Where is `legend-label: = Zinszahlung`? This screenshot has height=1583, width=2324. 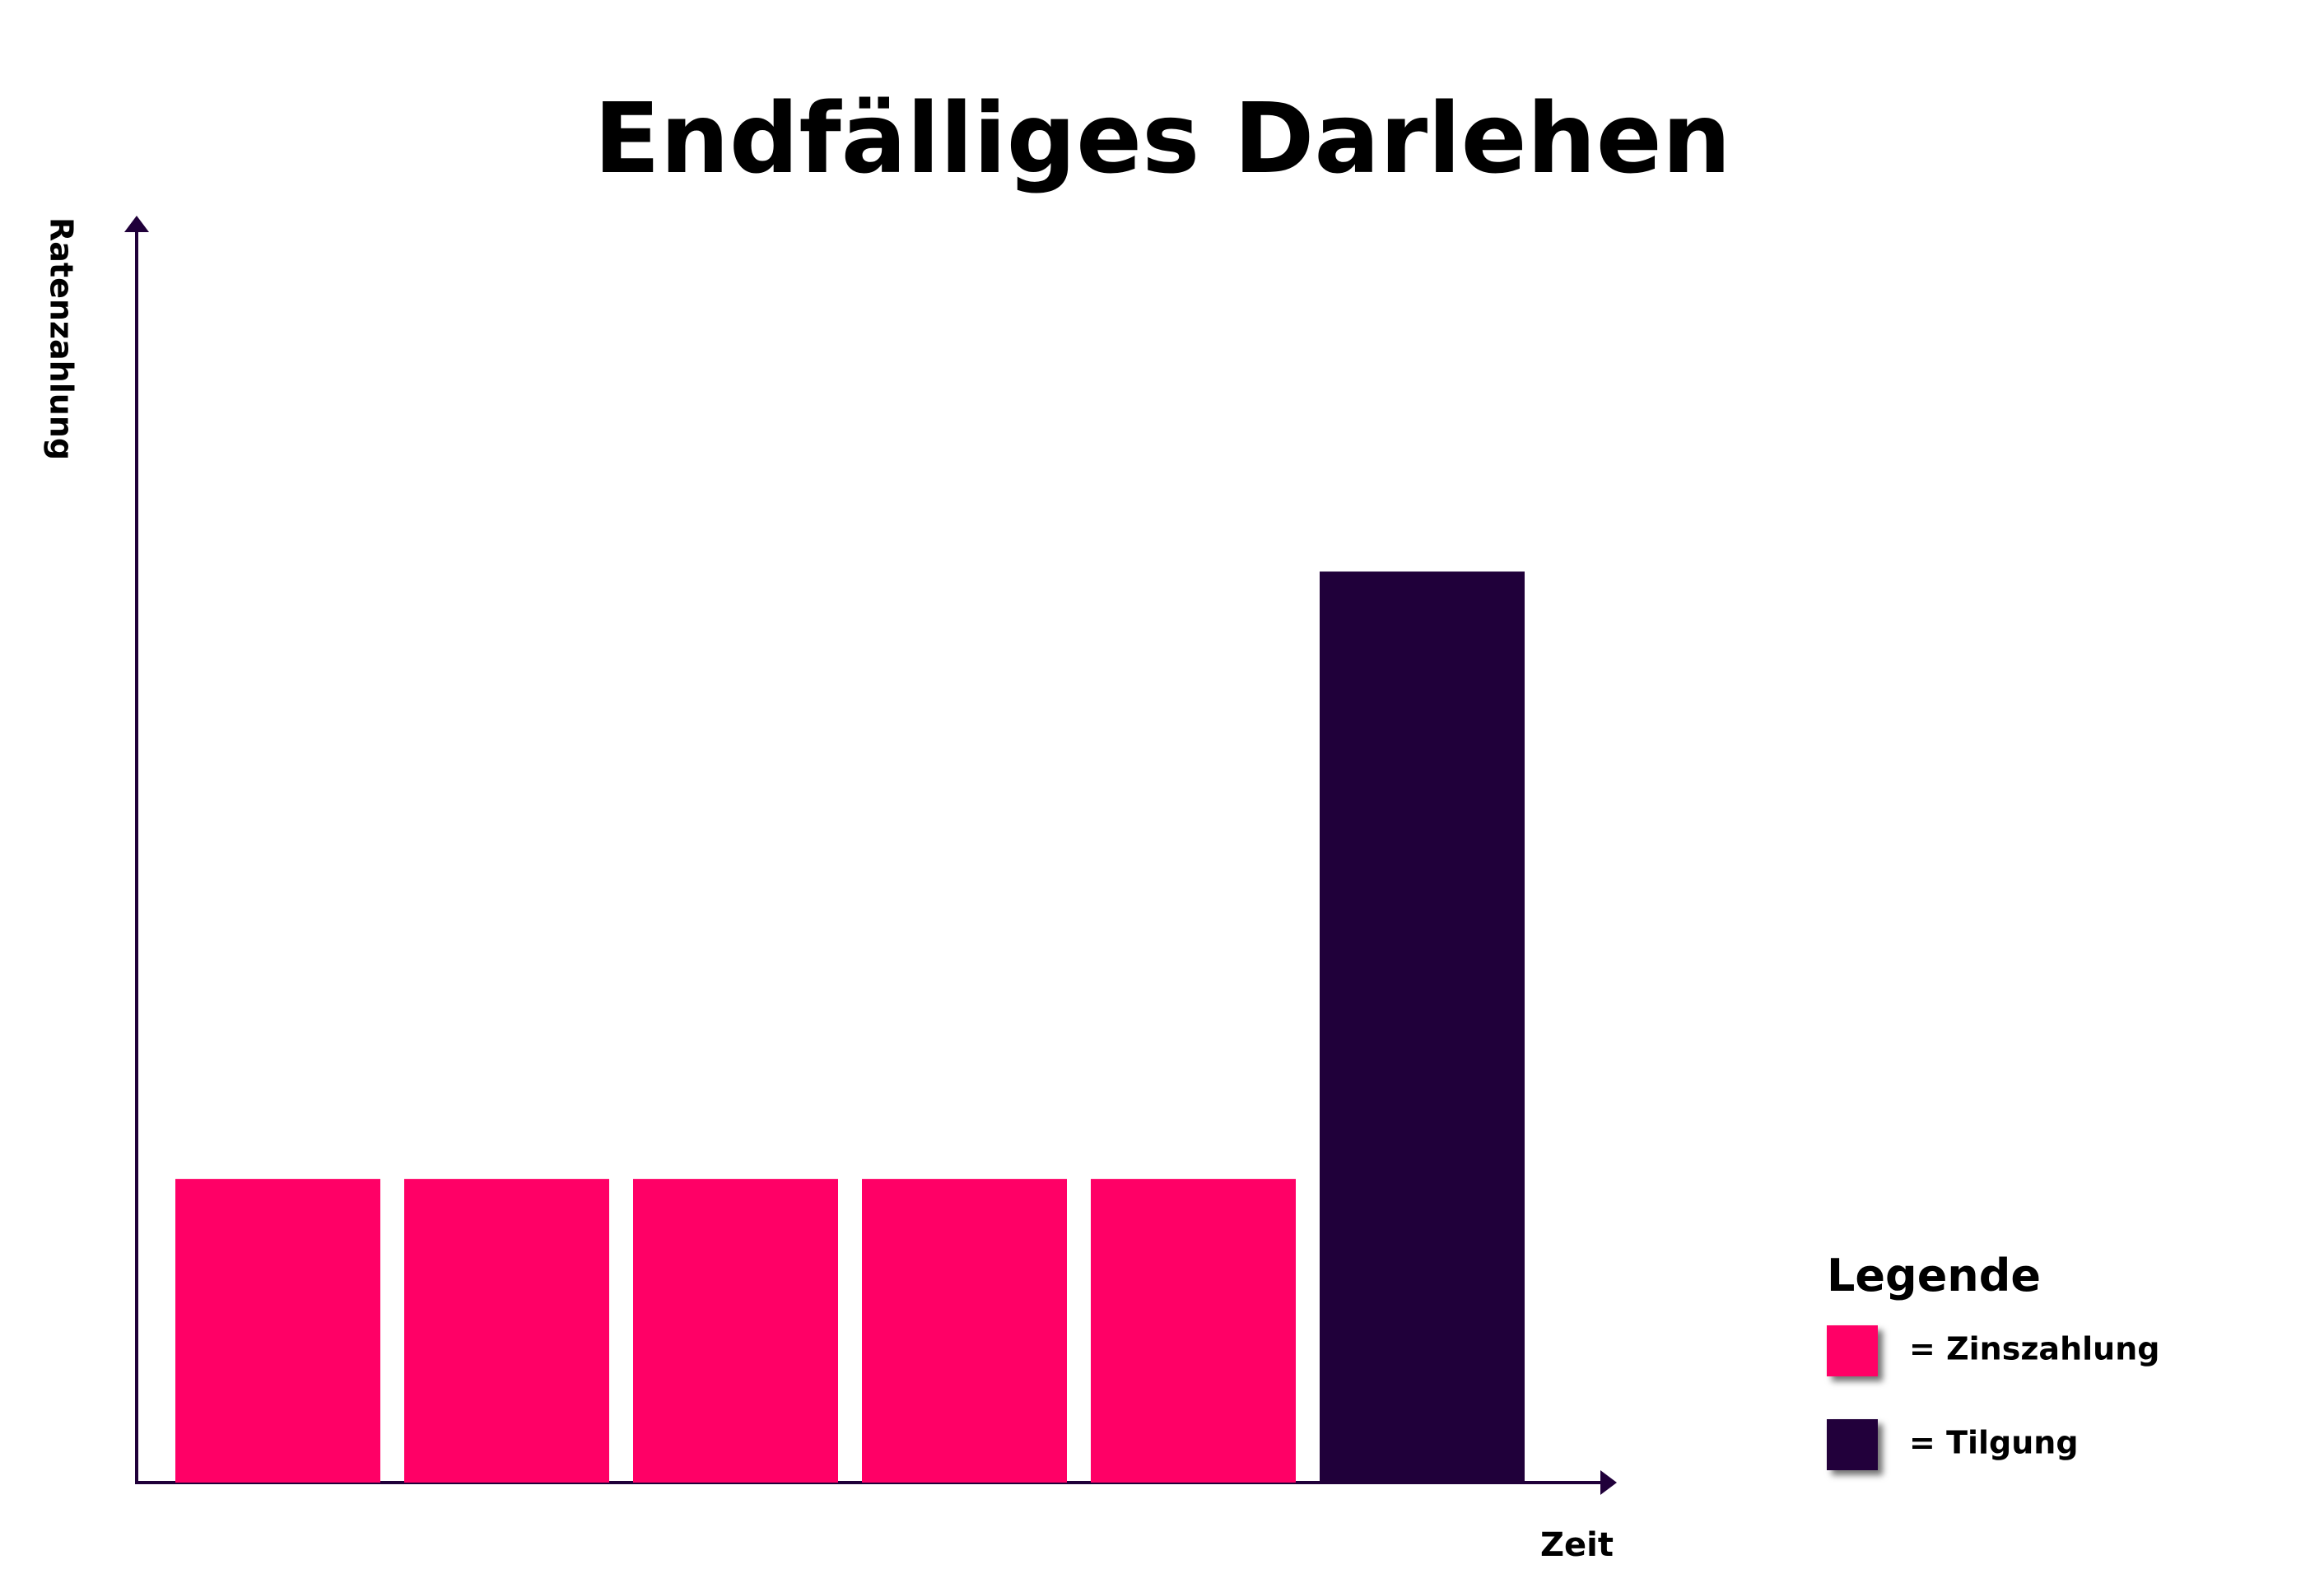 legend-label: = Zinszahlung is located at coordinates (2034, 1349).